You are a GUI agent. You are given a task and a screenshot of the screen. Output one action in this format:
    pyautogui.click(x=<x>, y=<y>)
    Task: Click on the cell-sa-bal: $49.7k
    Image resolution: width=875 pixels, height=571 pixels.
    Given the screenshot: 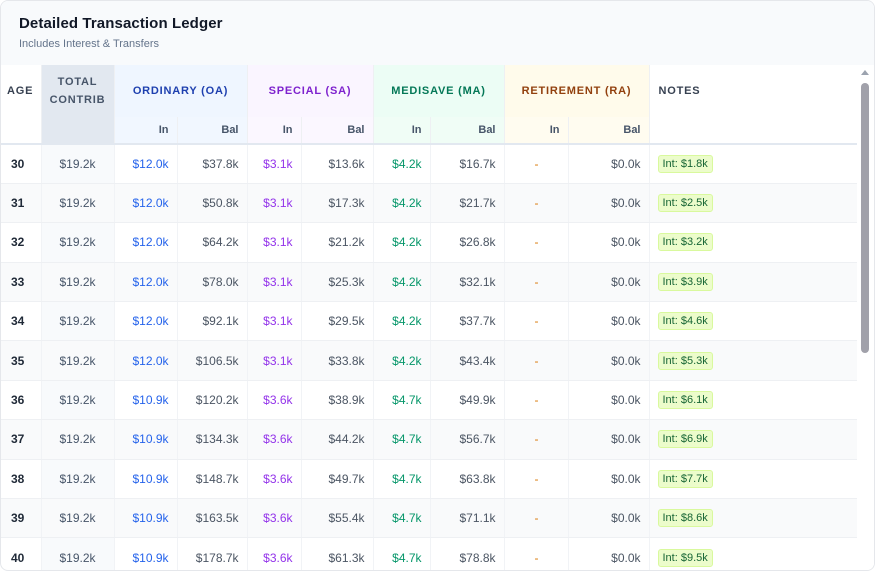 What is the action you would take?
    pyautogui.click(x=337, y=479)
    